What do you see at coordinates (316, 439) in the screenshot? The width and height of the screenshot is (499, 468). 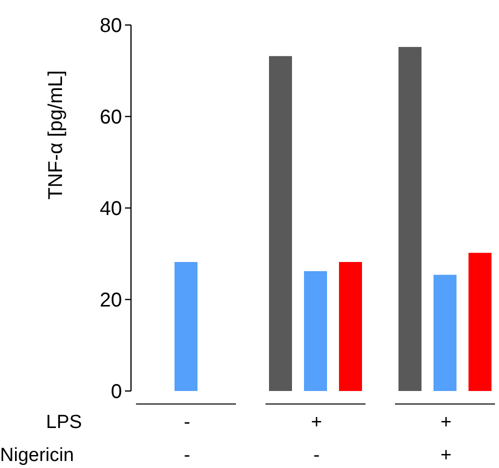 I see `x-tick-label: + -` at bounding box center [316, 439].